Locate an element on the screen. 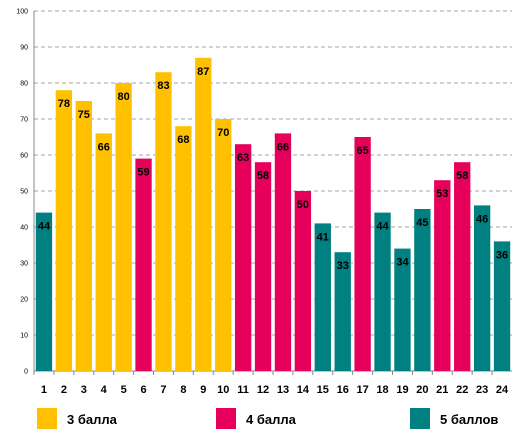 Image resolution: width=519 pixels, height=442 pixels. y-tick-label: 100 is located at coordinates (22, 12).